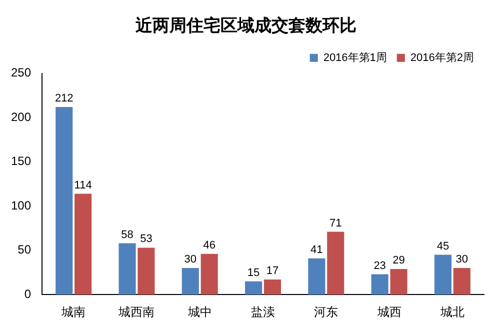 Image resolution: width=502 pixels, height=331 pixels. What do you see at coordinates (335, 223) in the screenshot?
I see `data-label: 71` at bounding box center [335, 223].